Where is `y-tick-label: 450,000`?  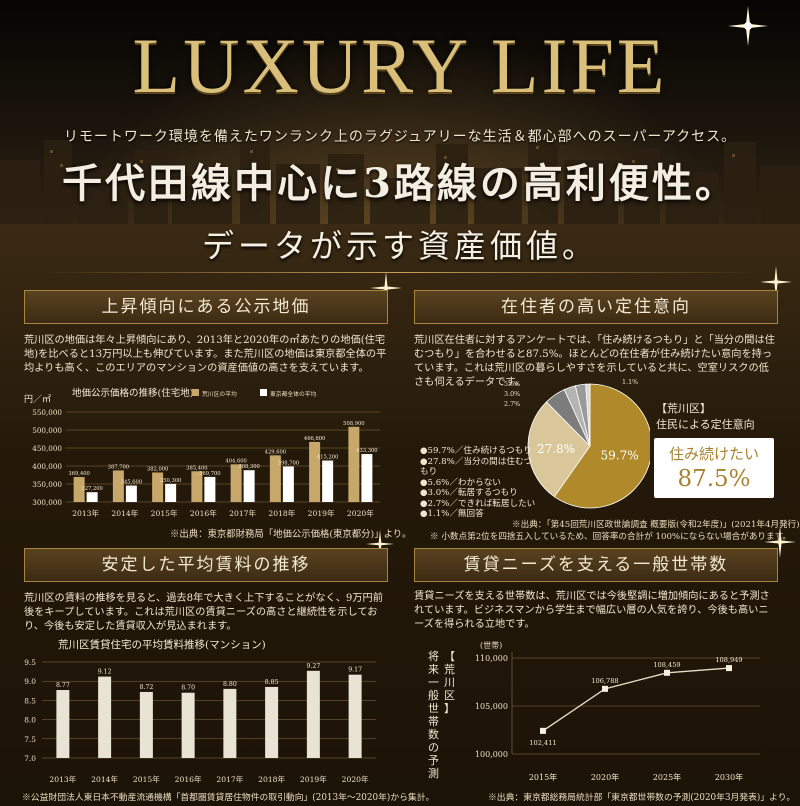
y-tick-label: 450,000 is located at coordinates (47, 448).